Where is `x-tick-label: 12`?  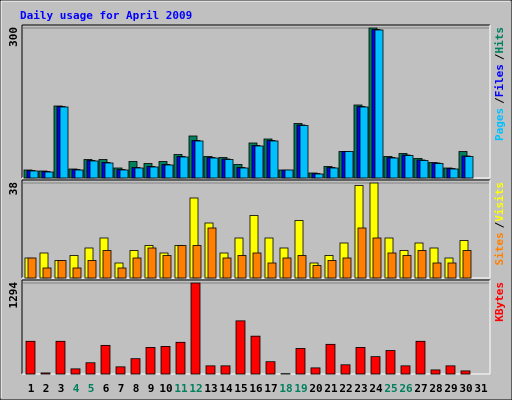
x-tick-label: 12 is located at coordinates (195, 388).